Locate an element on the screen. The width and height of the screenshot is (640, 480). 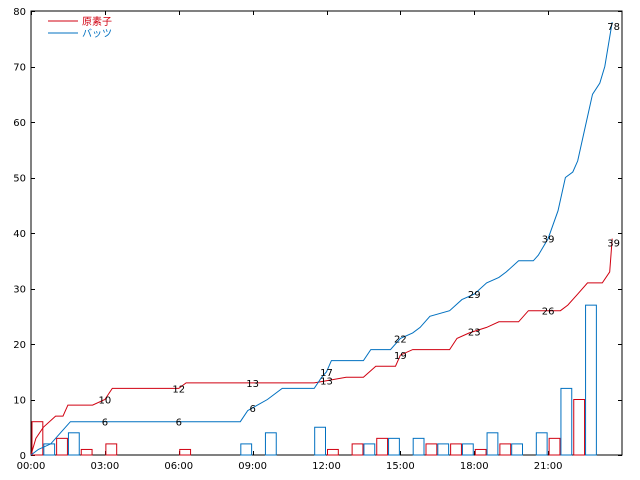
y-tick-label: 70 is located at coordinates (19, 68).